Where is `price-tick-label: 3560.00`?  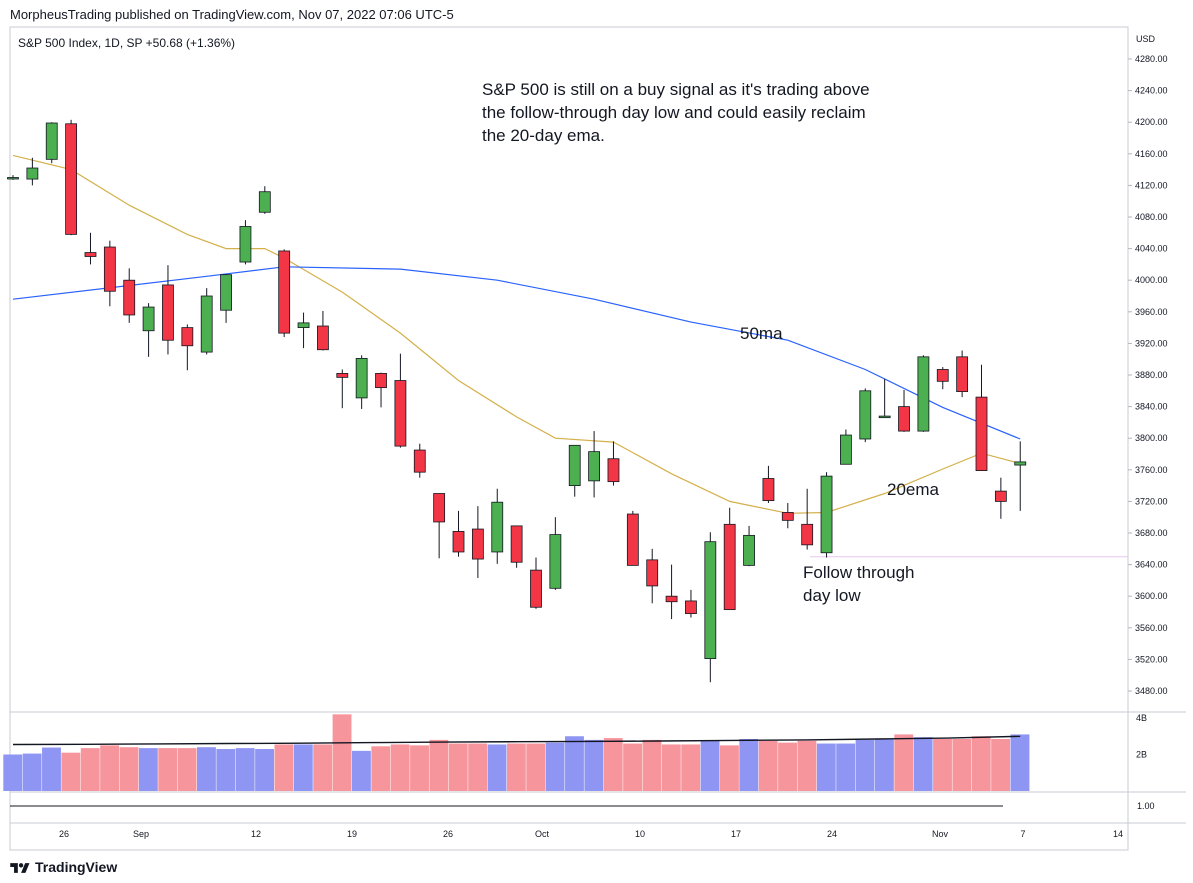 price-tick-label: 3560.00 is located at coordinates (1151, 628).